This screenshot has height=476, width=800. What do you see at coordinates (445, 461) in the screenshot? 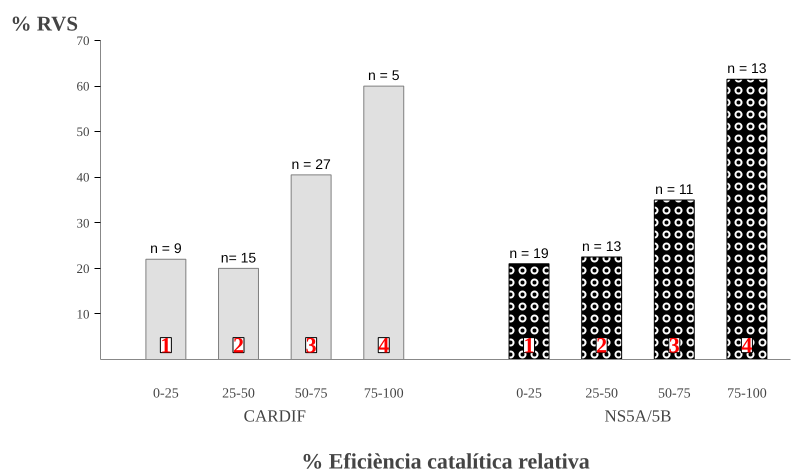
I see `x-axis-title: % Eficiència catalítica relativa` at bounding box center [445, 461].